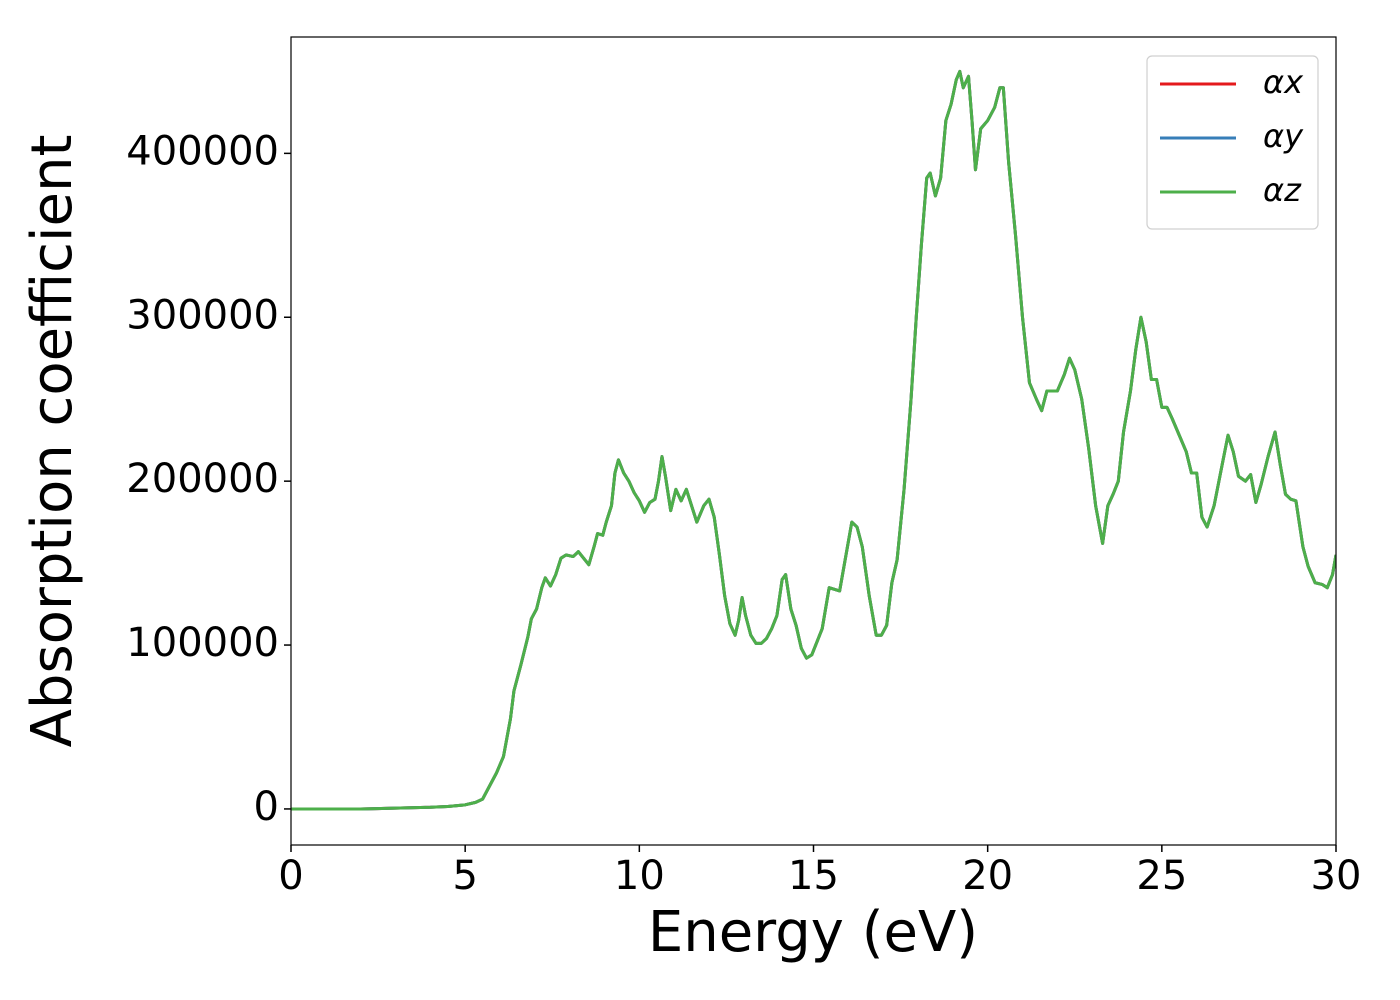  Describe the element at coordinates (1161, 876) in the screenshot. I see `x-tick-label: 25` at that location.